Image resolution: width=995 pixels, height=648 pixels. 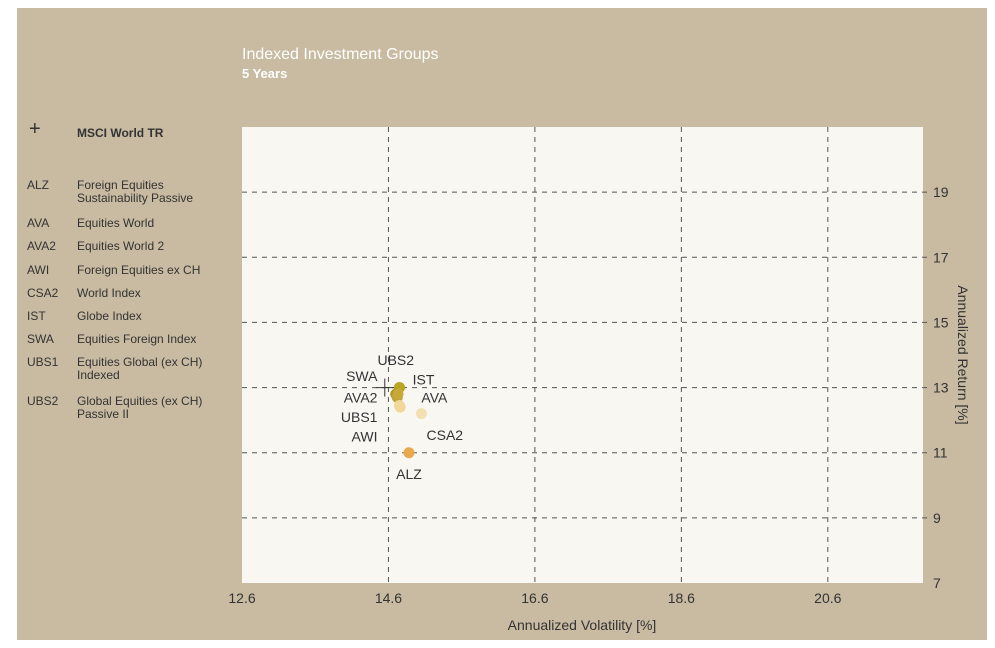 What do you see at coordinates (937, 583) in the screenshot?
I see `y-tick-label: 7` at bounding box center [937, 583].